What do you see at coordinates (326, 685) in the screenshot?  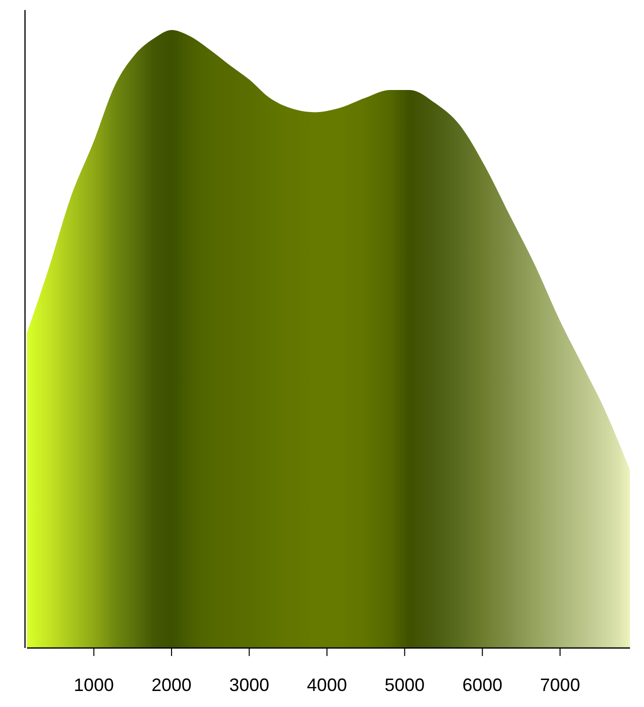 I see `x-tick-label: 4000` at bounding box center [326, 685].